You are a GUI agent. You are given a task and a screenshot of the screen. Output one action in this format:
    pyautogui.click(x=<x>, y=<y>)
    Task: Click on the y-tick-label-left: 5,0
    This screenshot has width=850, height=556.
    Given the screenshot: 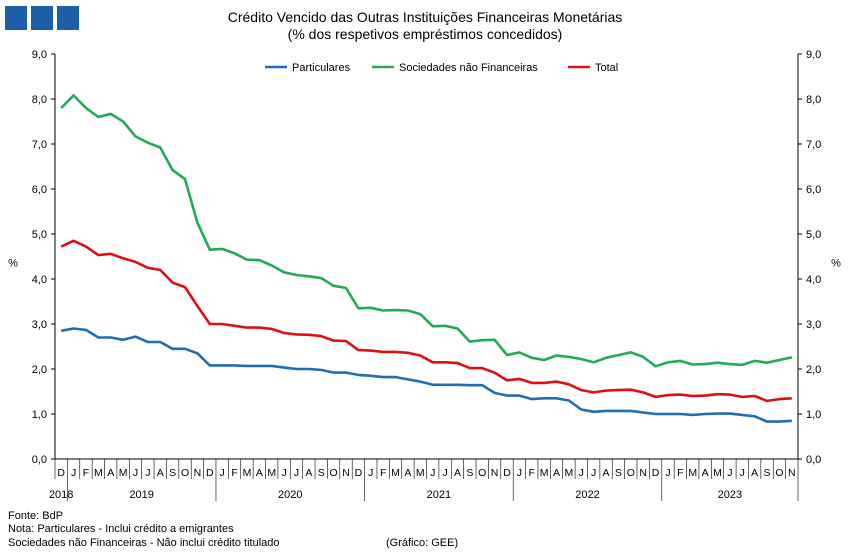 What is the action you would take?
    pyautogui.click(x=39, y=235)
    